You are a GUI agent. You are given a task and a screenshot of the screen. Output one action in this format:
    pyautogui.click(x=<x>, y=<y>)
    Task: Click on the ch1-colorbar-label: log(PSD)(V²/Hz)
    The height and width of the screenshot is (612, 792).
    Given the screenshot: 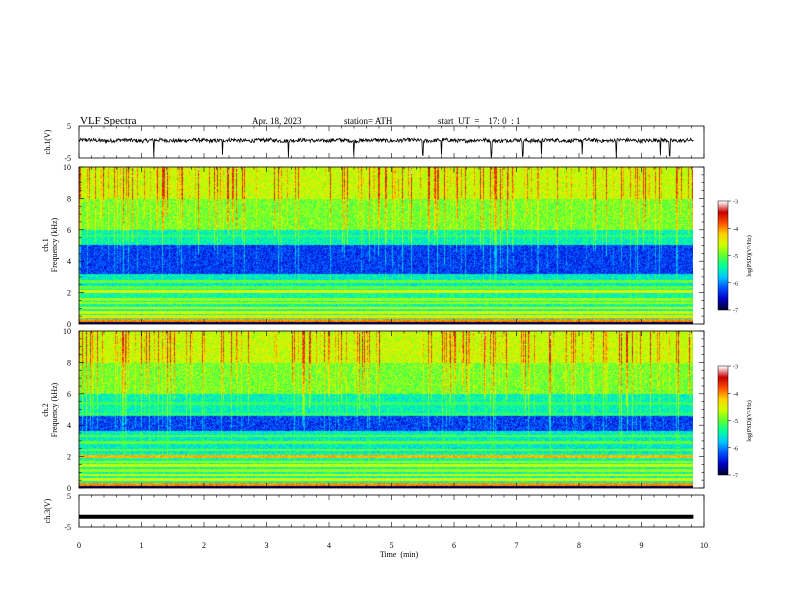 What is the action you would take?
    pyautogui.click(x=749, y=255)
    